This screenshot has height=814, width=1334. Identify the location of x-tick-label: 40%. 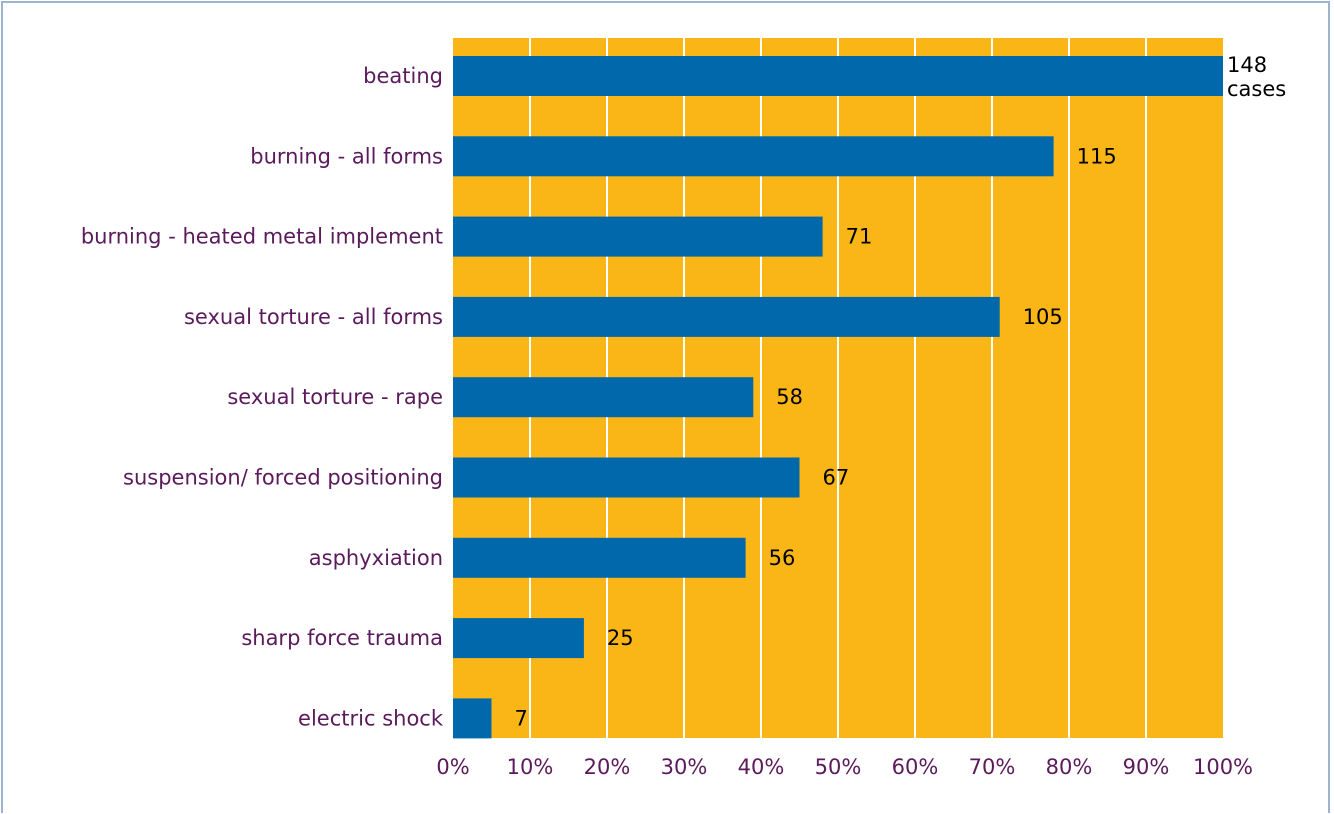
(761, 767).